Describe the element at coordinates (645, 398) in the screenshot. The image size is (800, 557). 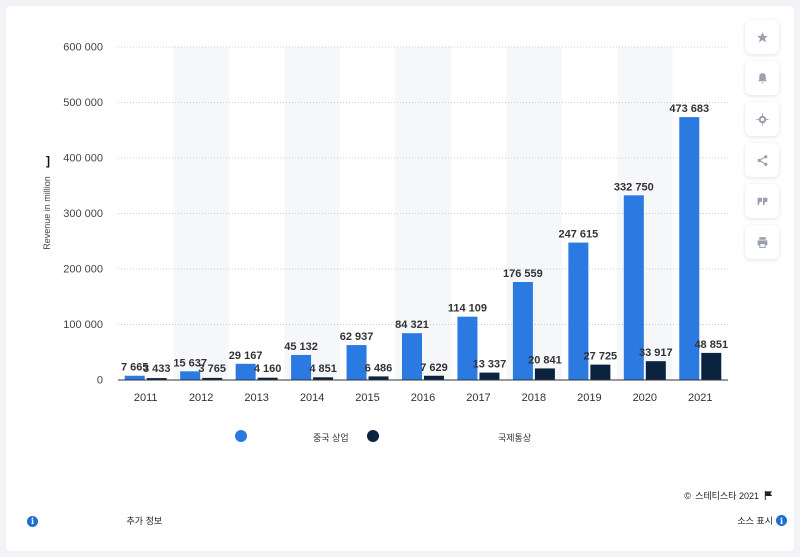
I see `x-tick-label: 2020` at that location.